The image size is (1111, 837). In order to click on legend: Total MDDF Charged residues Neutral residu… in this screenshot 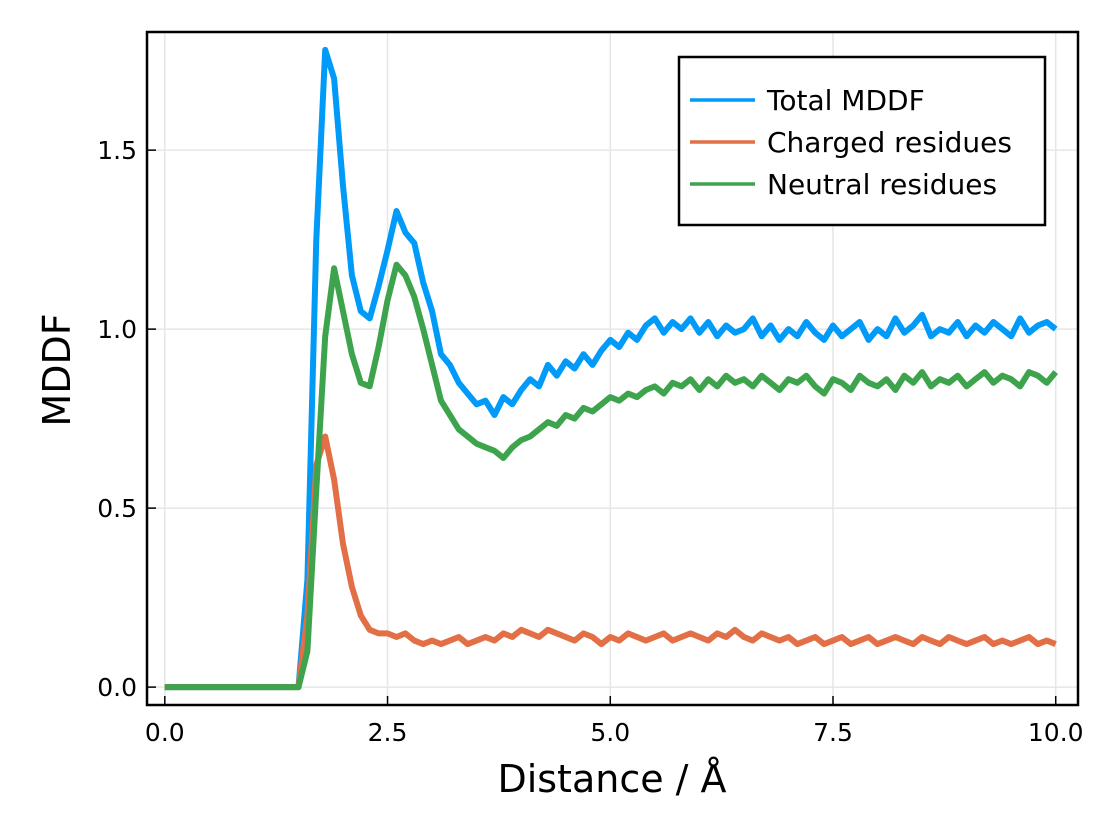, I will do `click(862, 141)`.